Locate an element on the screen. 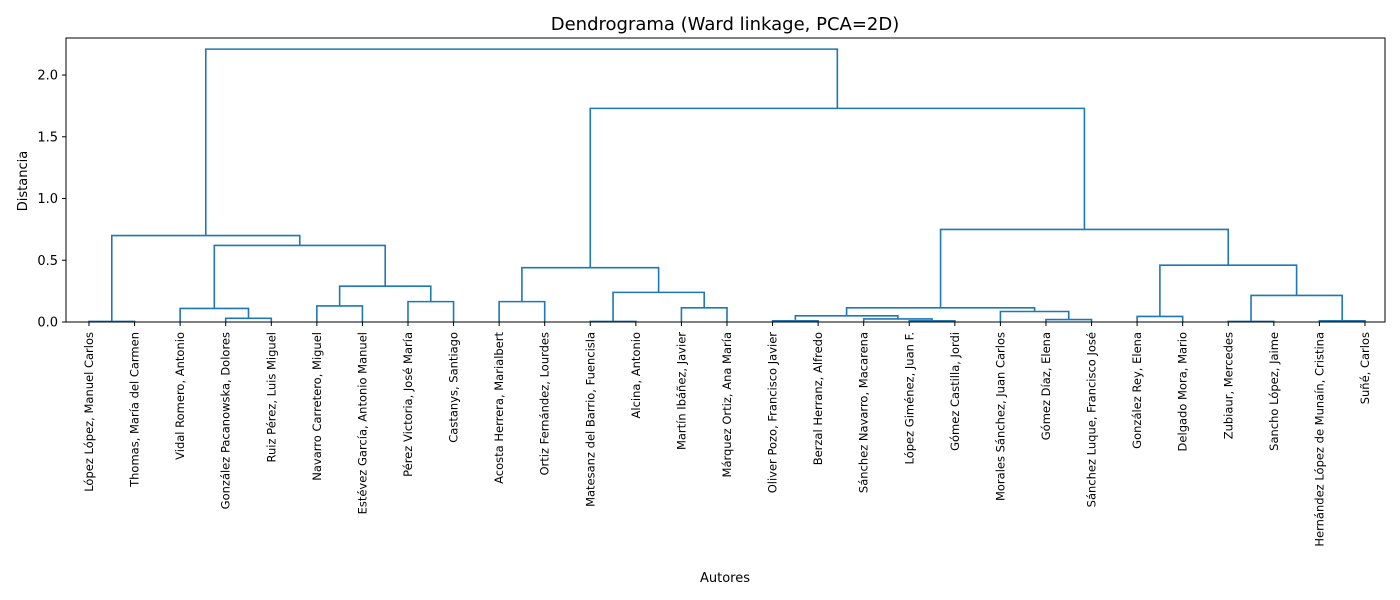 The height and width of the screenshot is (600, 1400). leaf-label: Berzal Herranz, Alfredo is located at coordinates (818, 398).